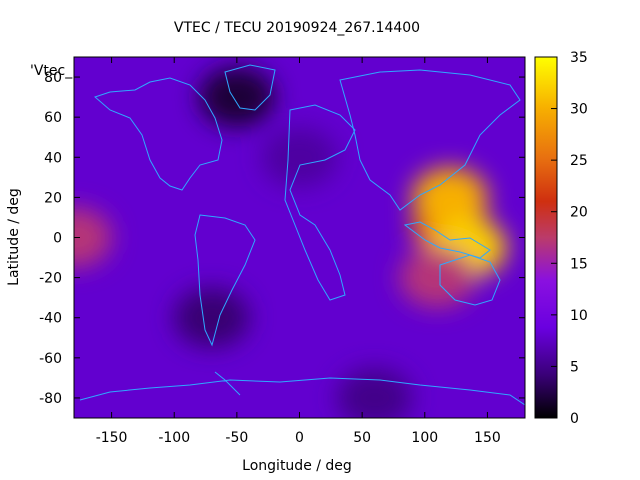  What do you see at coordinates (14, 237) in the screenshot?
I see `y-axis-label: Latitude / deg` at bounding box center [14, 237].